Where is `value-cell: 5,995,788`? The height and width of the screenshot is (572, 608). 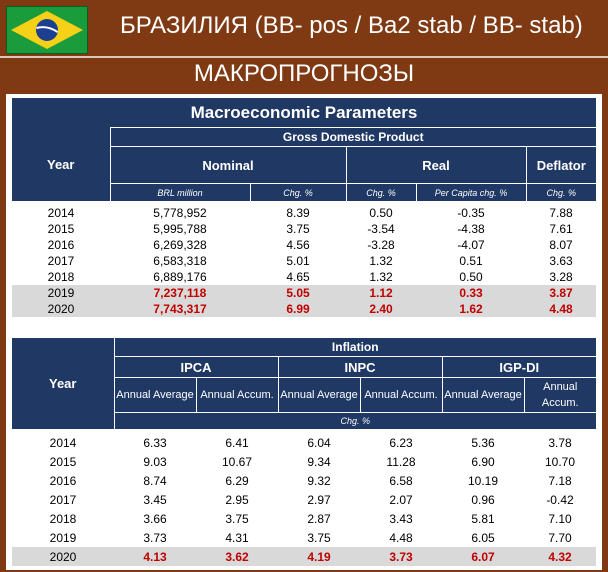 value-cell: 5,995,788 is located at coordinates (180, 229).